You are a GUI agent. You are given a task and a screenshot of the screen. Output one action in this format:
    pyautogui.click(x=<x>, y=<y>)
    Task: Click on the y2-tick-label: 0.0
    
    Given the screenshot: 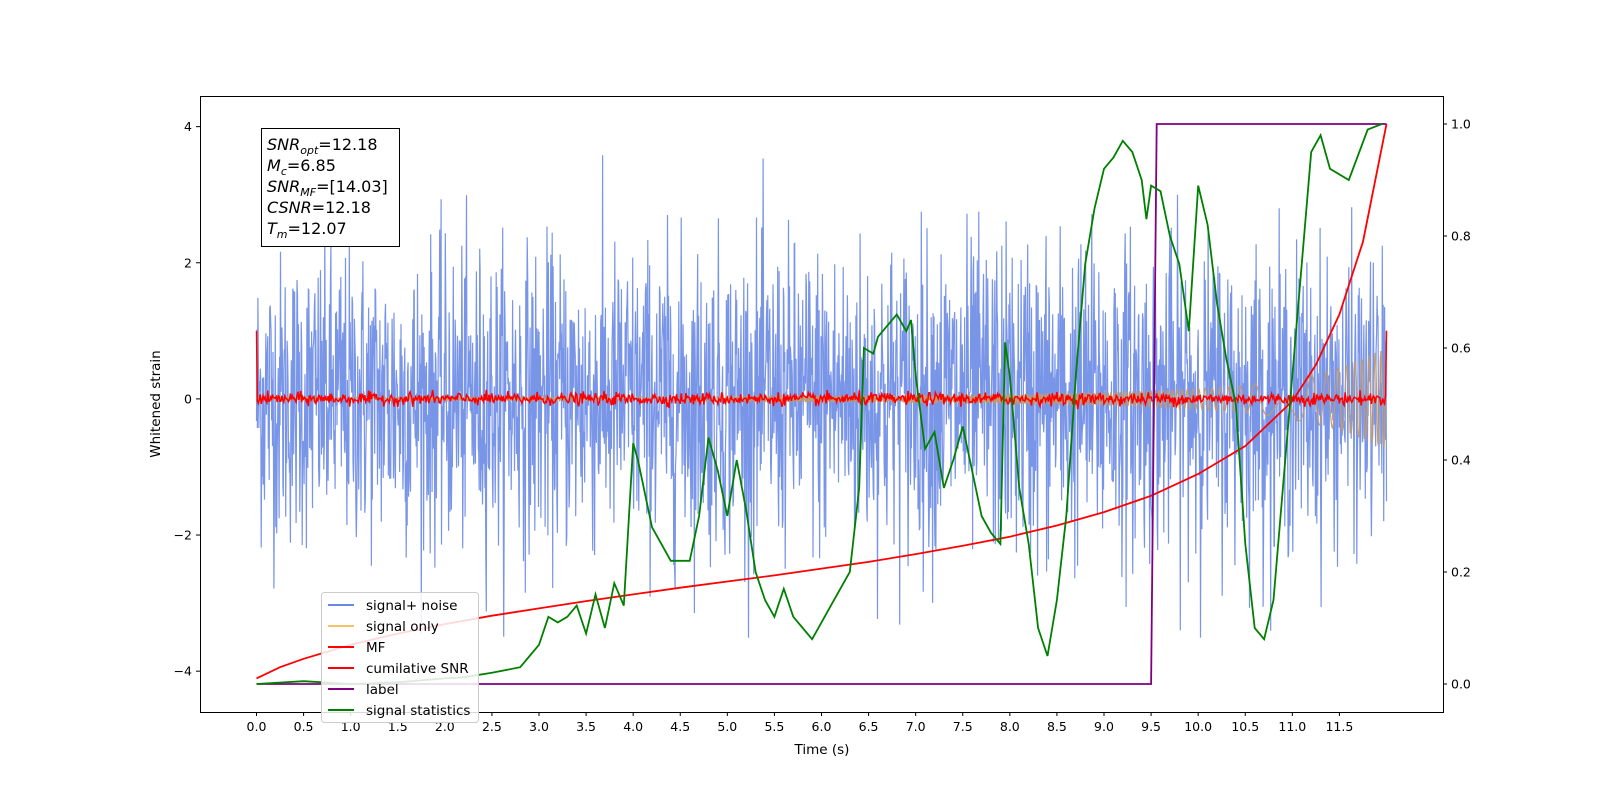 What is the action you would take?
    pyautogui.click(x=1461, y=684)
    